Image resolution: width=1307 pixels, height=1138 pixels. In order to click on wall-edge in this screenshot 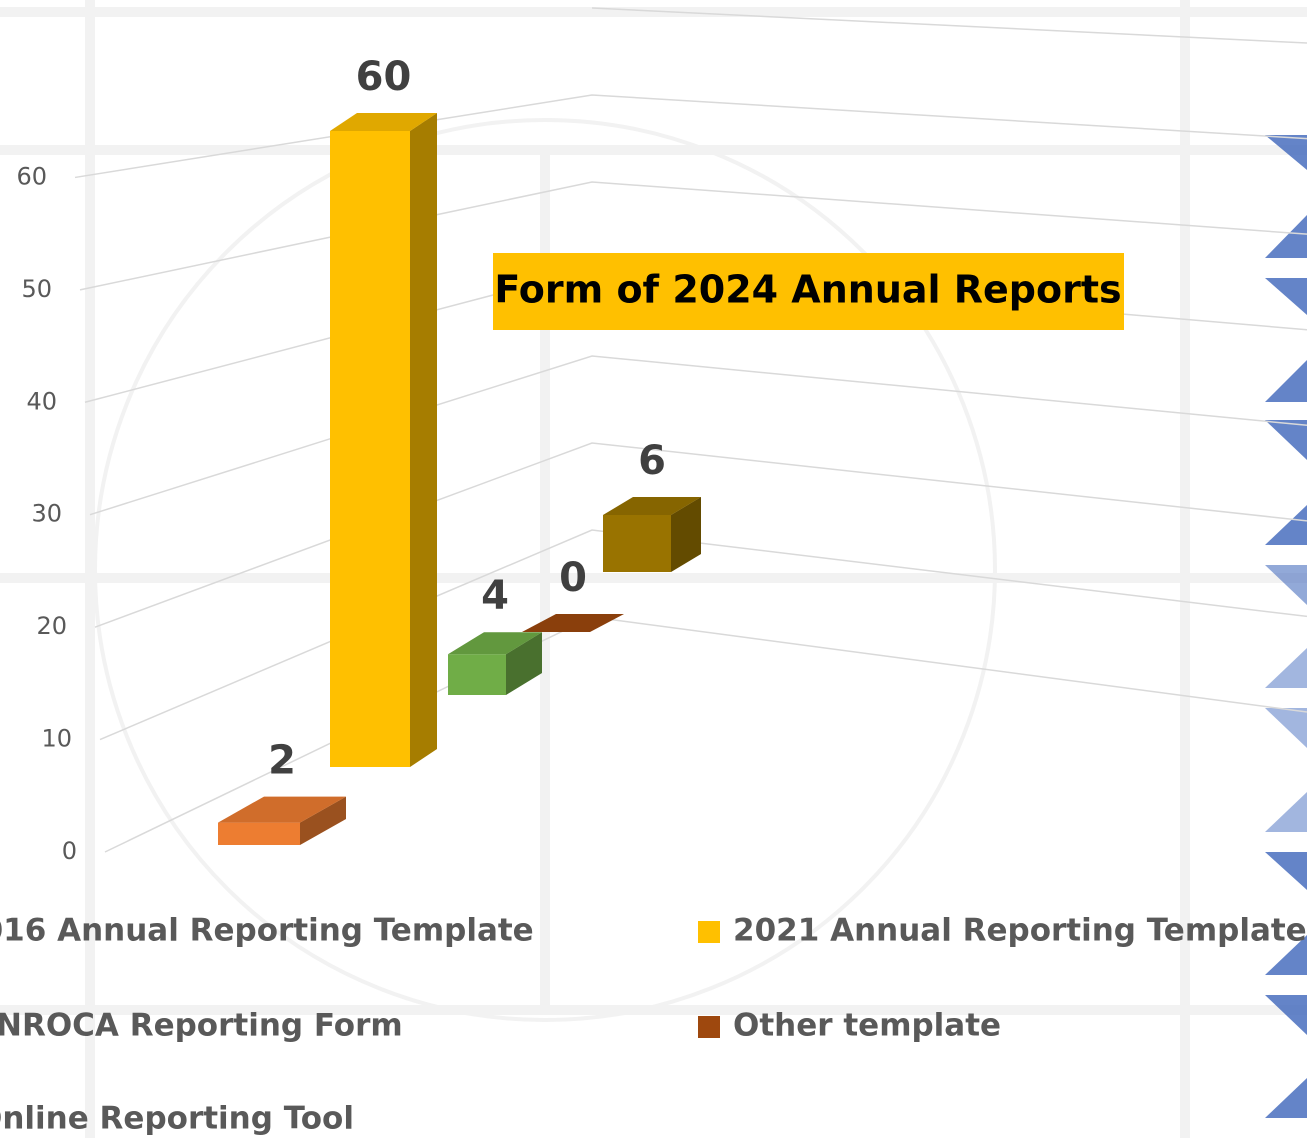, I will do `click(949, 25)`.